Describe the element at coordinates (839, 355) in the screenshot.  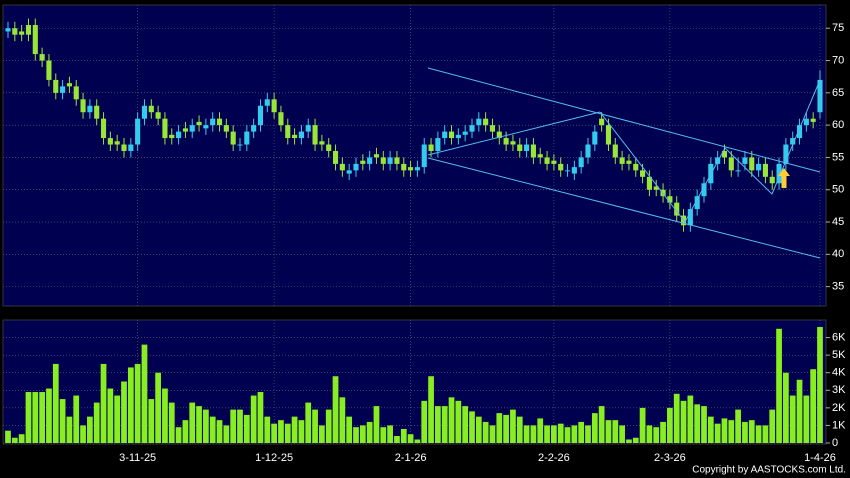
I see `y-tick-label: 5K` at that location.